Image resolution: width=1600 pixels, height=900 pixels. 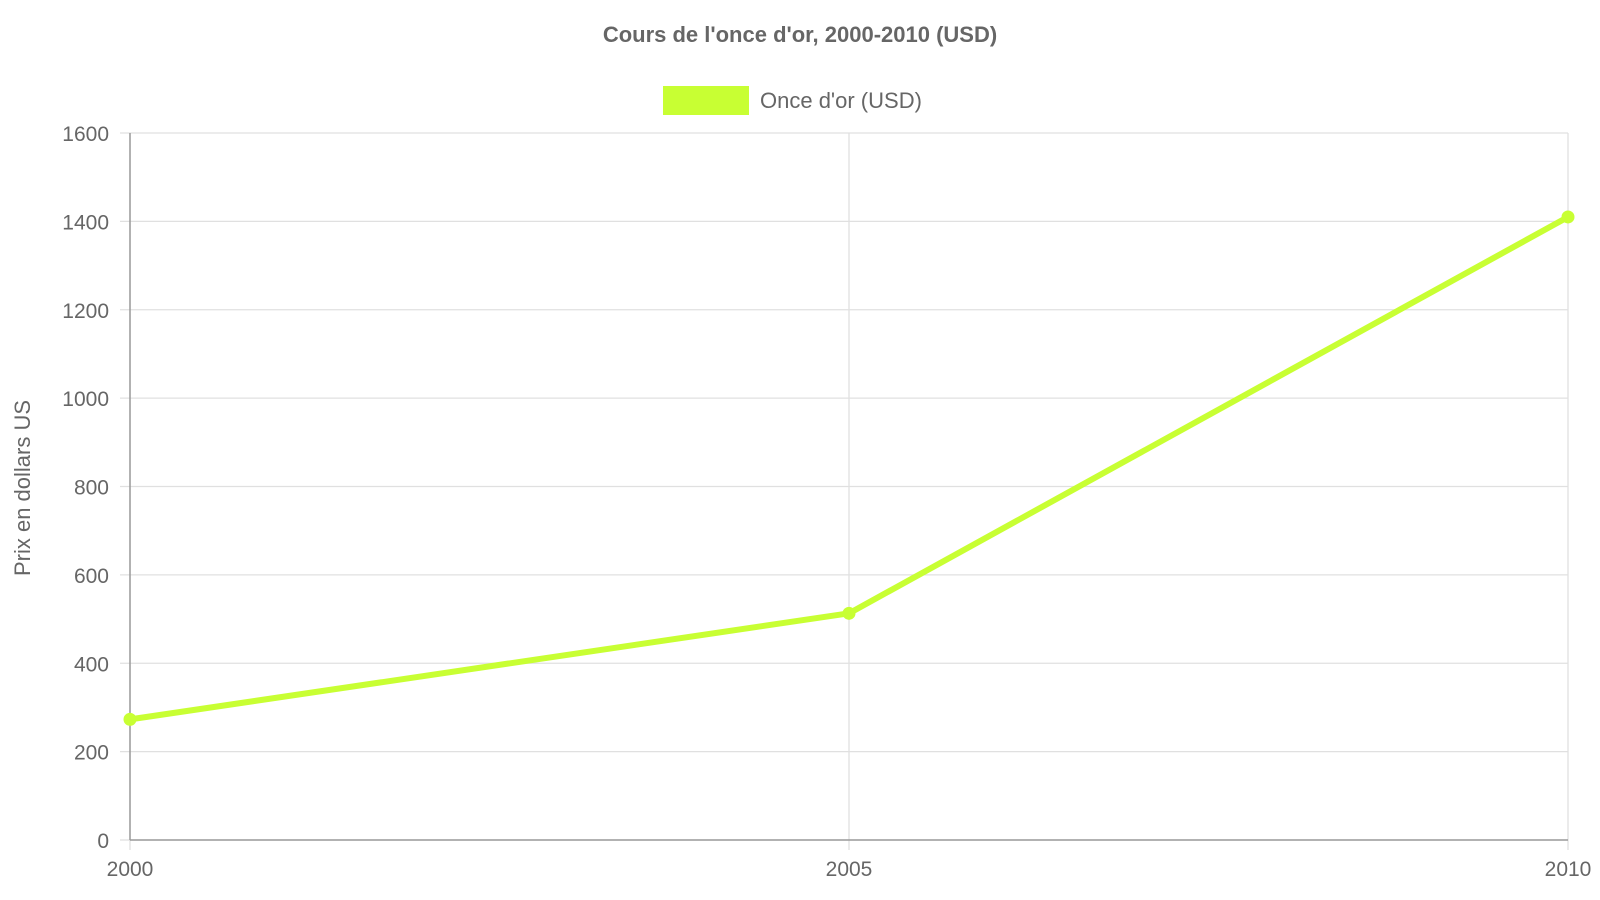 What do you see at coordinates (800, 34) in the screenshot?
I see `chart-title: Cours de l'once d'or, 2000-2010 (USD)` at bounding box center [800, 34].